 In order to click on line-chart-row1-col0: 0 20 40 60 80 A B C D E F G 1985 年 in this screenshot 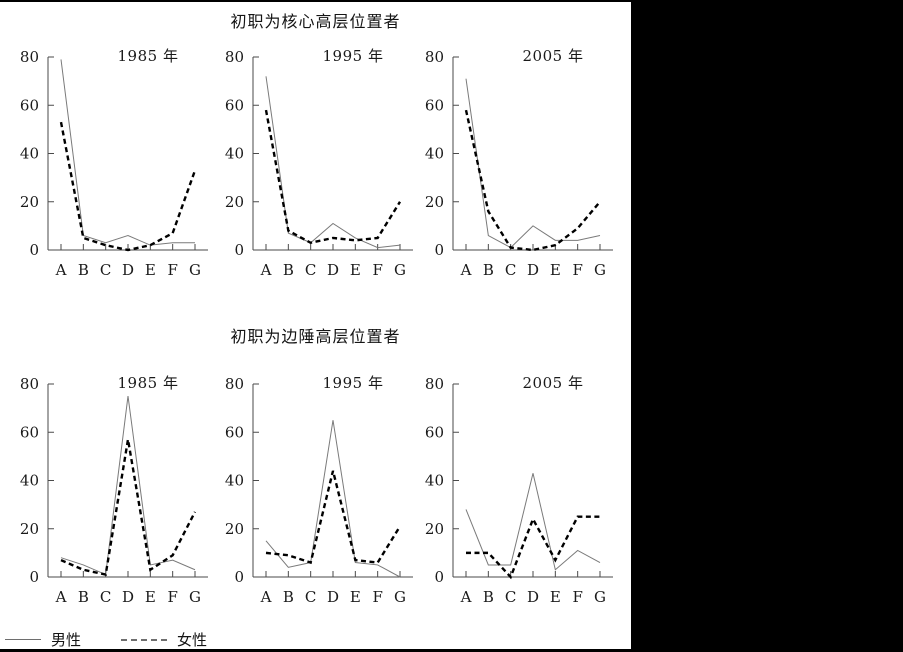, I will do `click(114, 490)`.